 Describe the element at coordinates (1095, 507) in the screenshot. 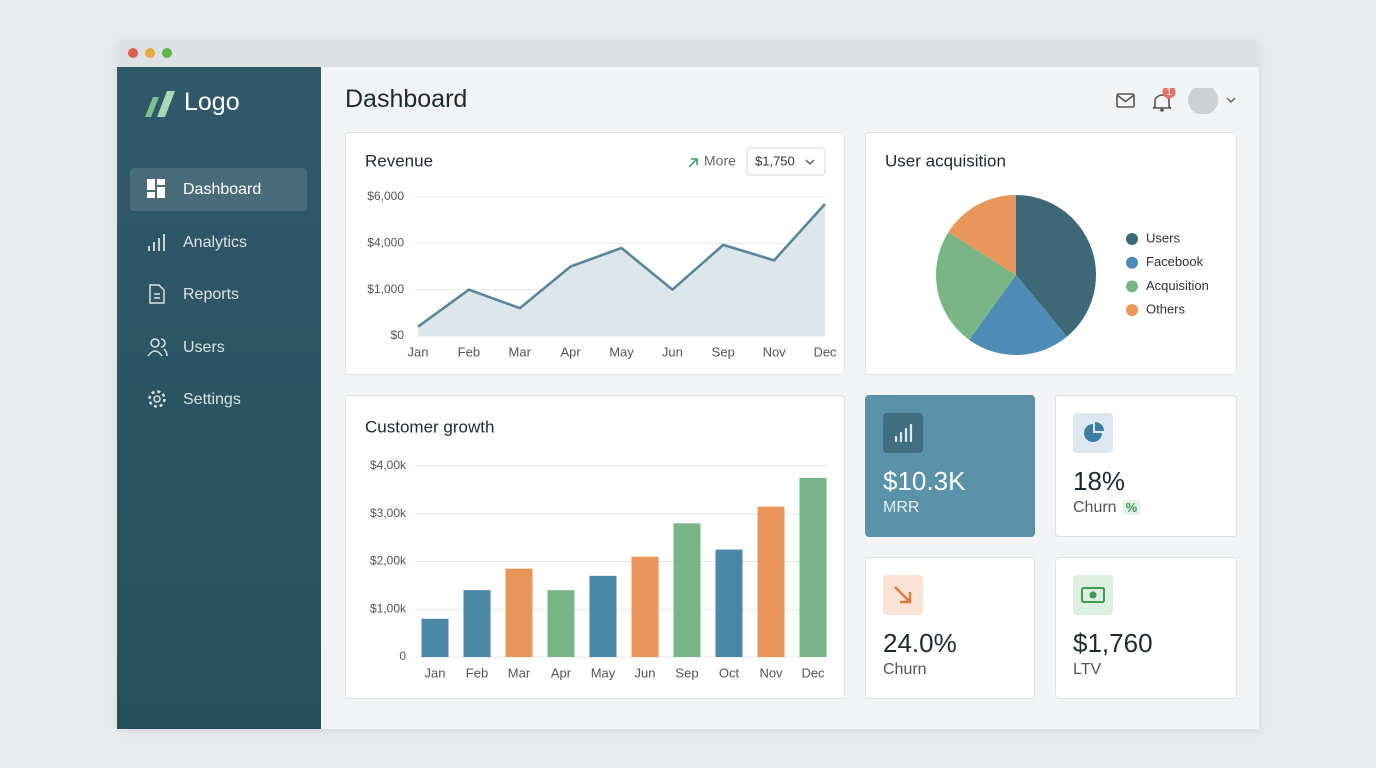

I see `kpi-label: Churn` at that location.